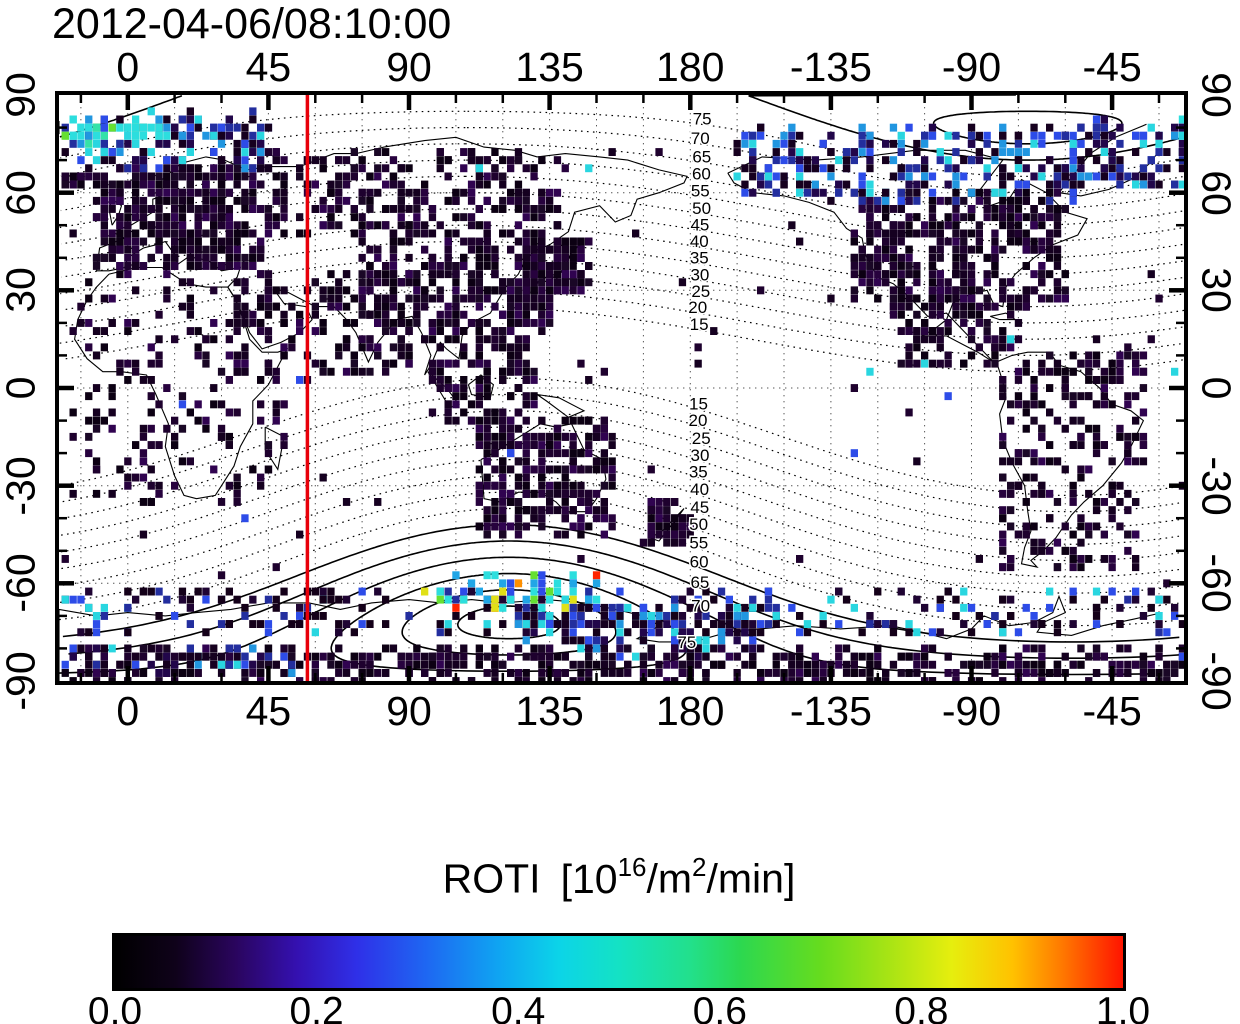 The image size is (1240, 1024). What do you see at coordinates (1216, 486) in the screenshot?
I see `y-tick-label-right: -30` at bounding box center [1216, 486].